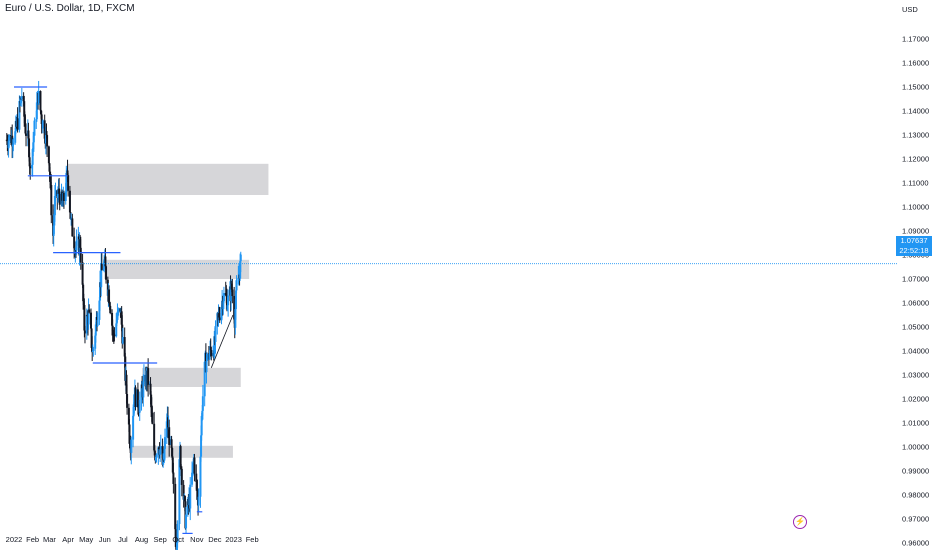 Image resolution: width=932 pixels, height=550 pixels. What do you see at coordinates (915, 39) in the screenshot?
I see `price-tick-label: 1.17000` at bounding box center [915, 39].